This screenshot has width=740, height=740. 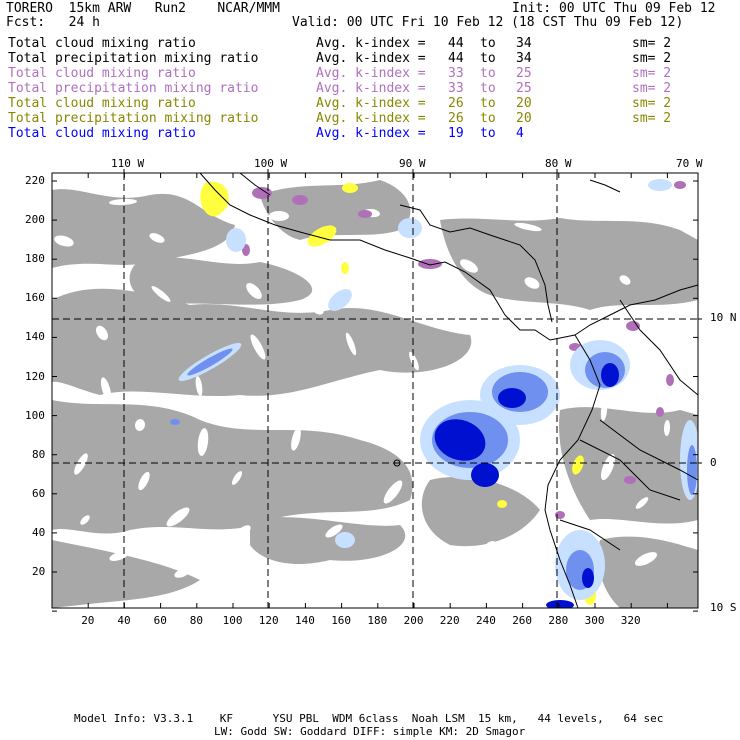 I want to click on x-tick-label: 80, so click(x=196, y=620).